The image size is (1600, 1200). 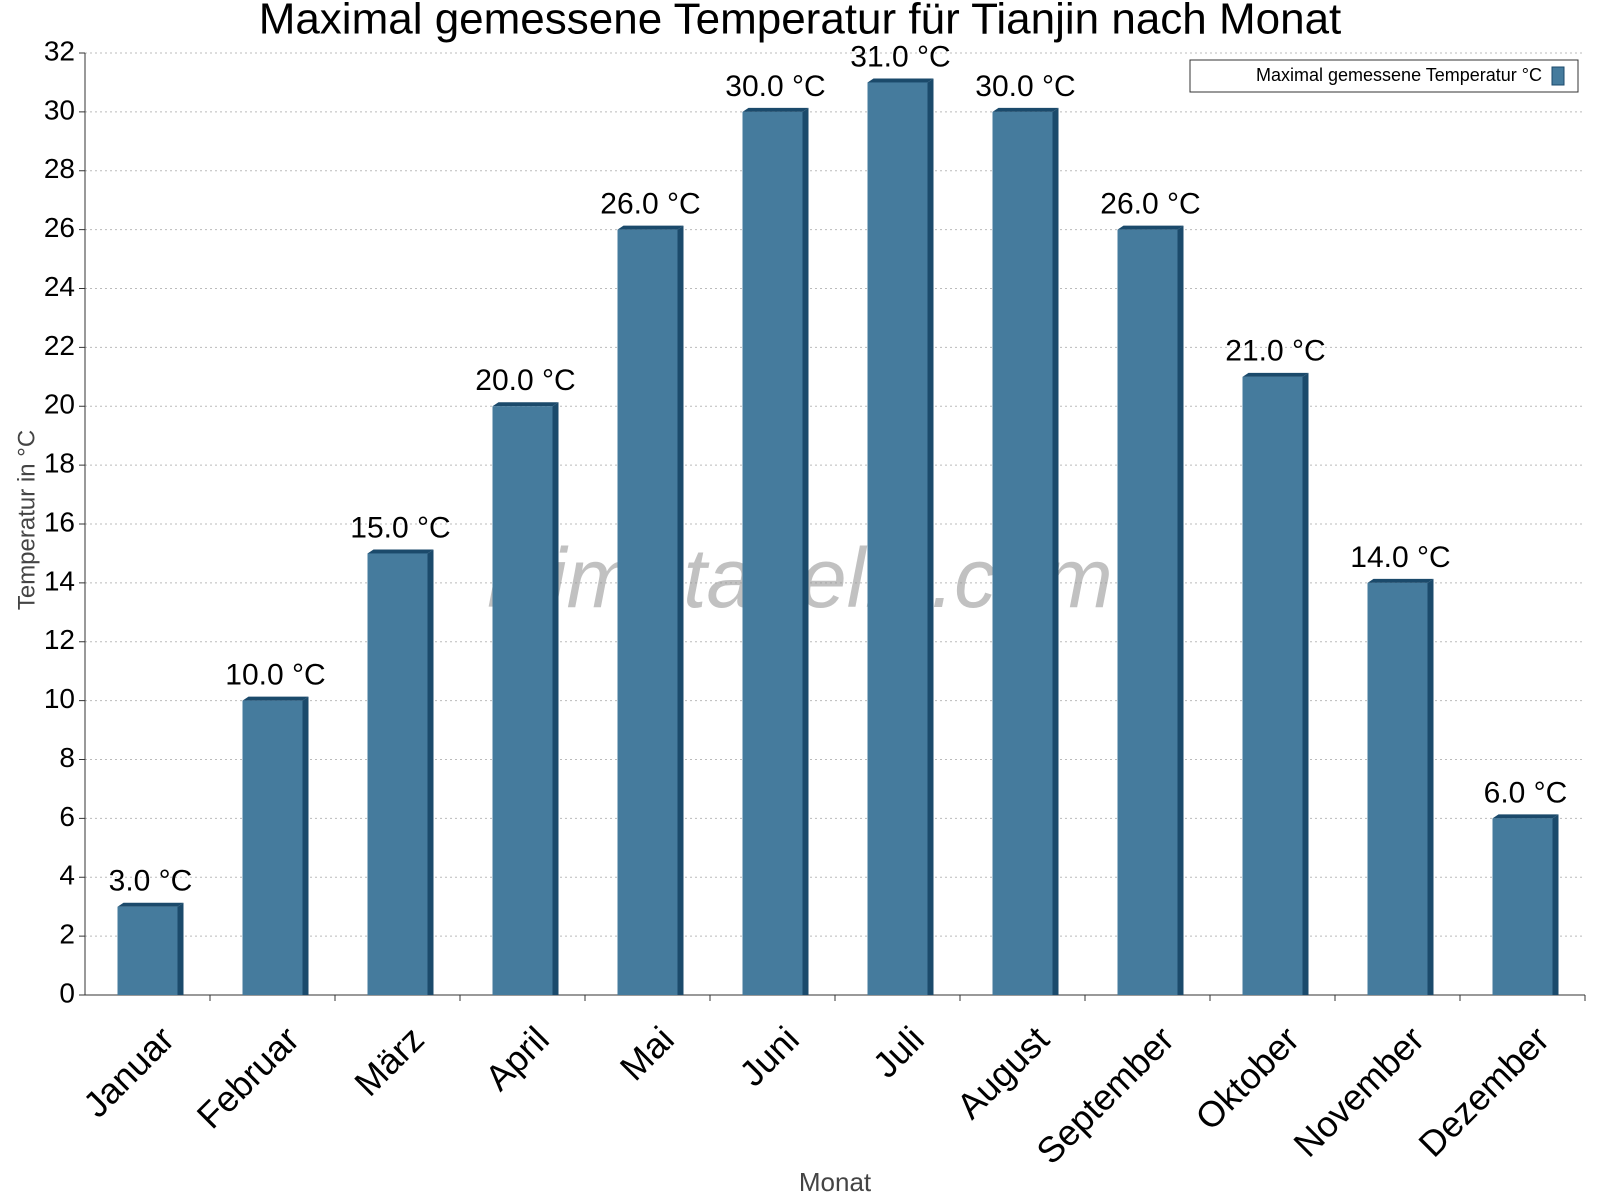 What do you see at coordinates (898, 1051) in the screenshot?
I see `x-tick-label: Juli` at bounding box center [898, 1051].